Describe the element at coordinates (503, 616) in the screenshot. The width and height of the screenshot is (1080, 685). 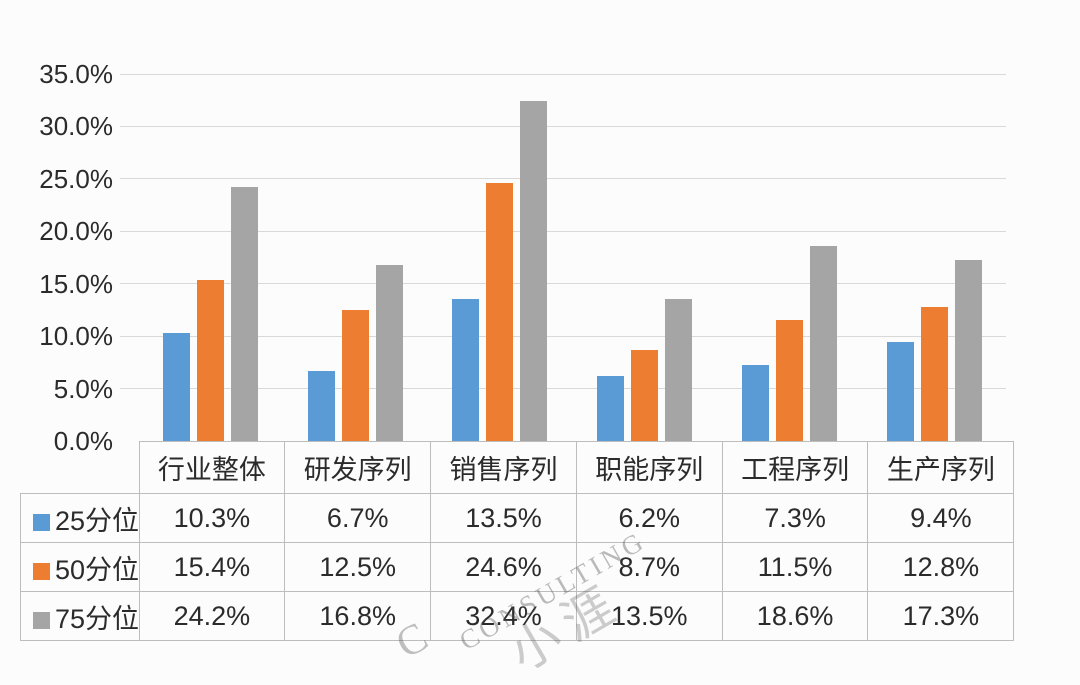
I see `table-value: 32.4%` at that location.